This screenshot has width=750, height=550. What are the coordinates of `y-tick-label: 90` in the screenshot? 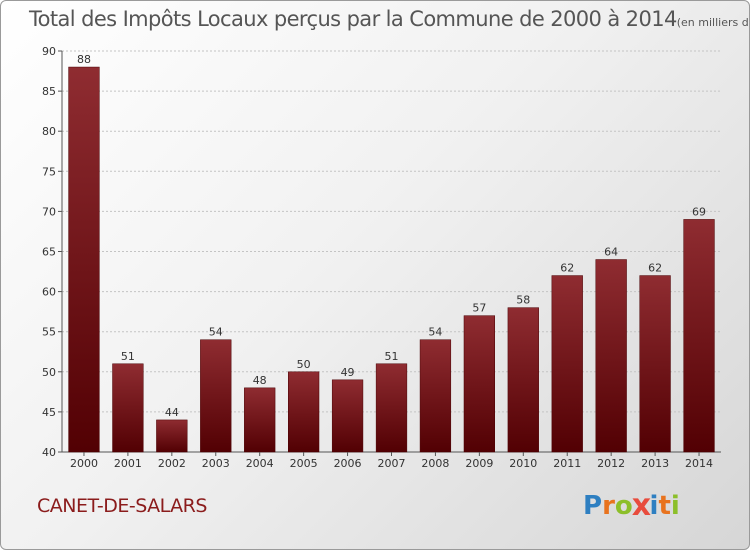 It's located at (49, 51).